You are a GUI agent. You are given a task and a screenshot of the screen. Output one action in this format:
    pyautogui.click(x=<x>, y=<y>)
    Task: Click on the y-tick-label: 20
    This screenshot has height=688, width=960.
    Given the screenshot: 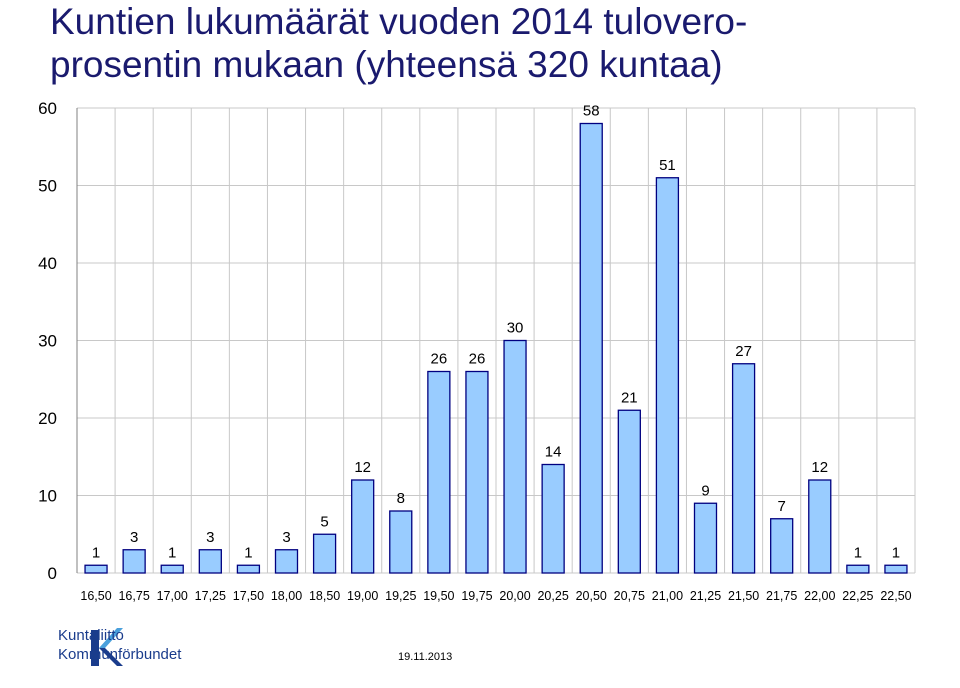 What is the action you would take?
    pyautogui.click(x=47, y=418)
    